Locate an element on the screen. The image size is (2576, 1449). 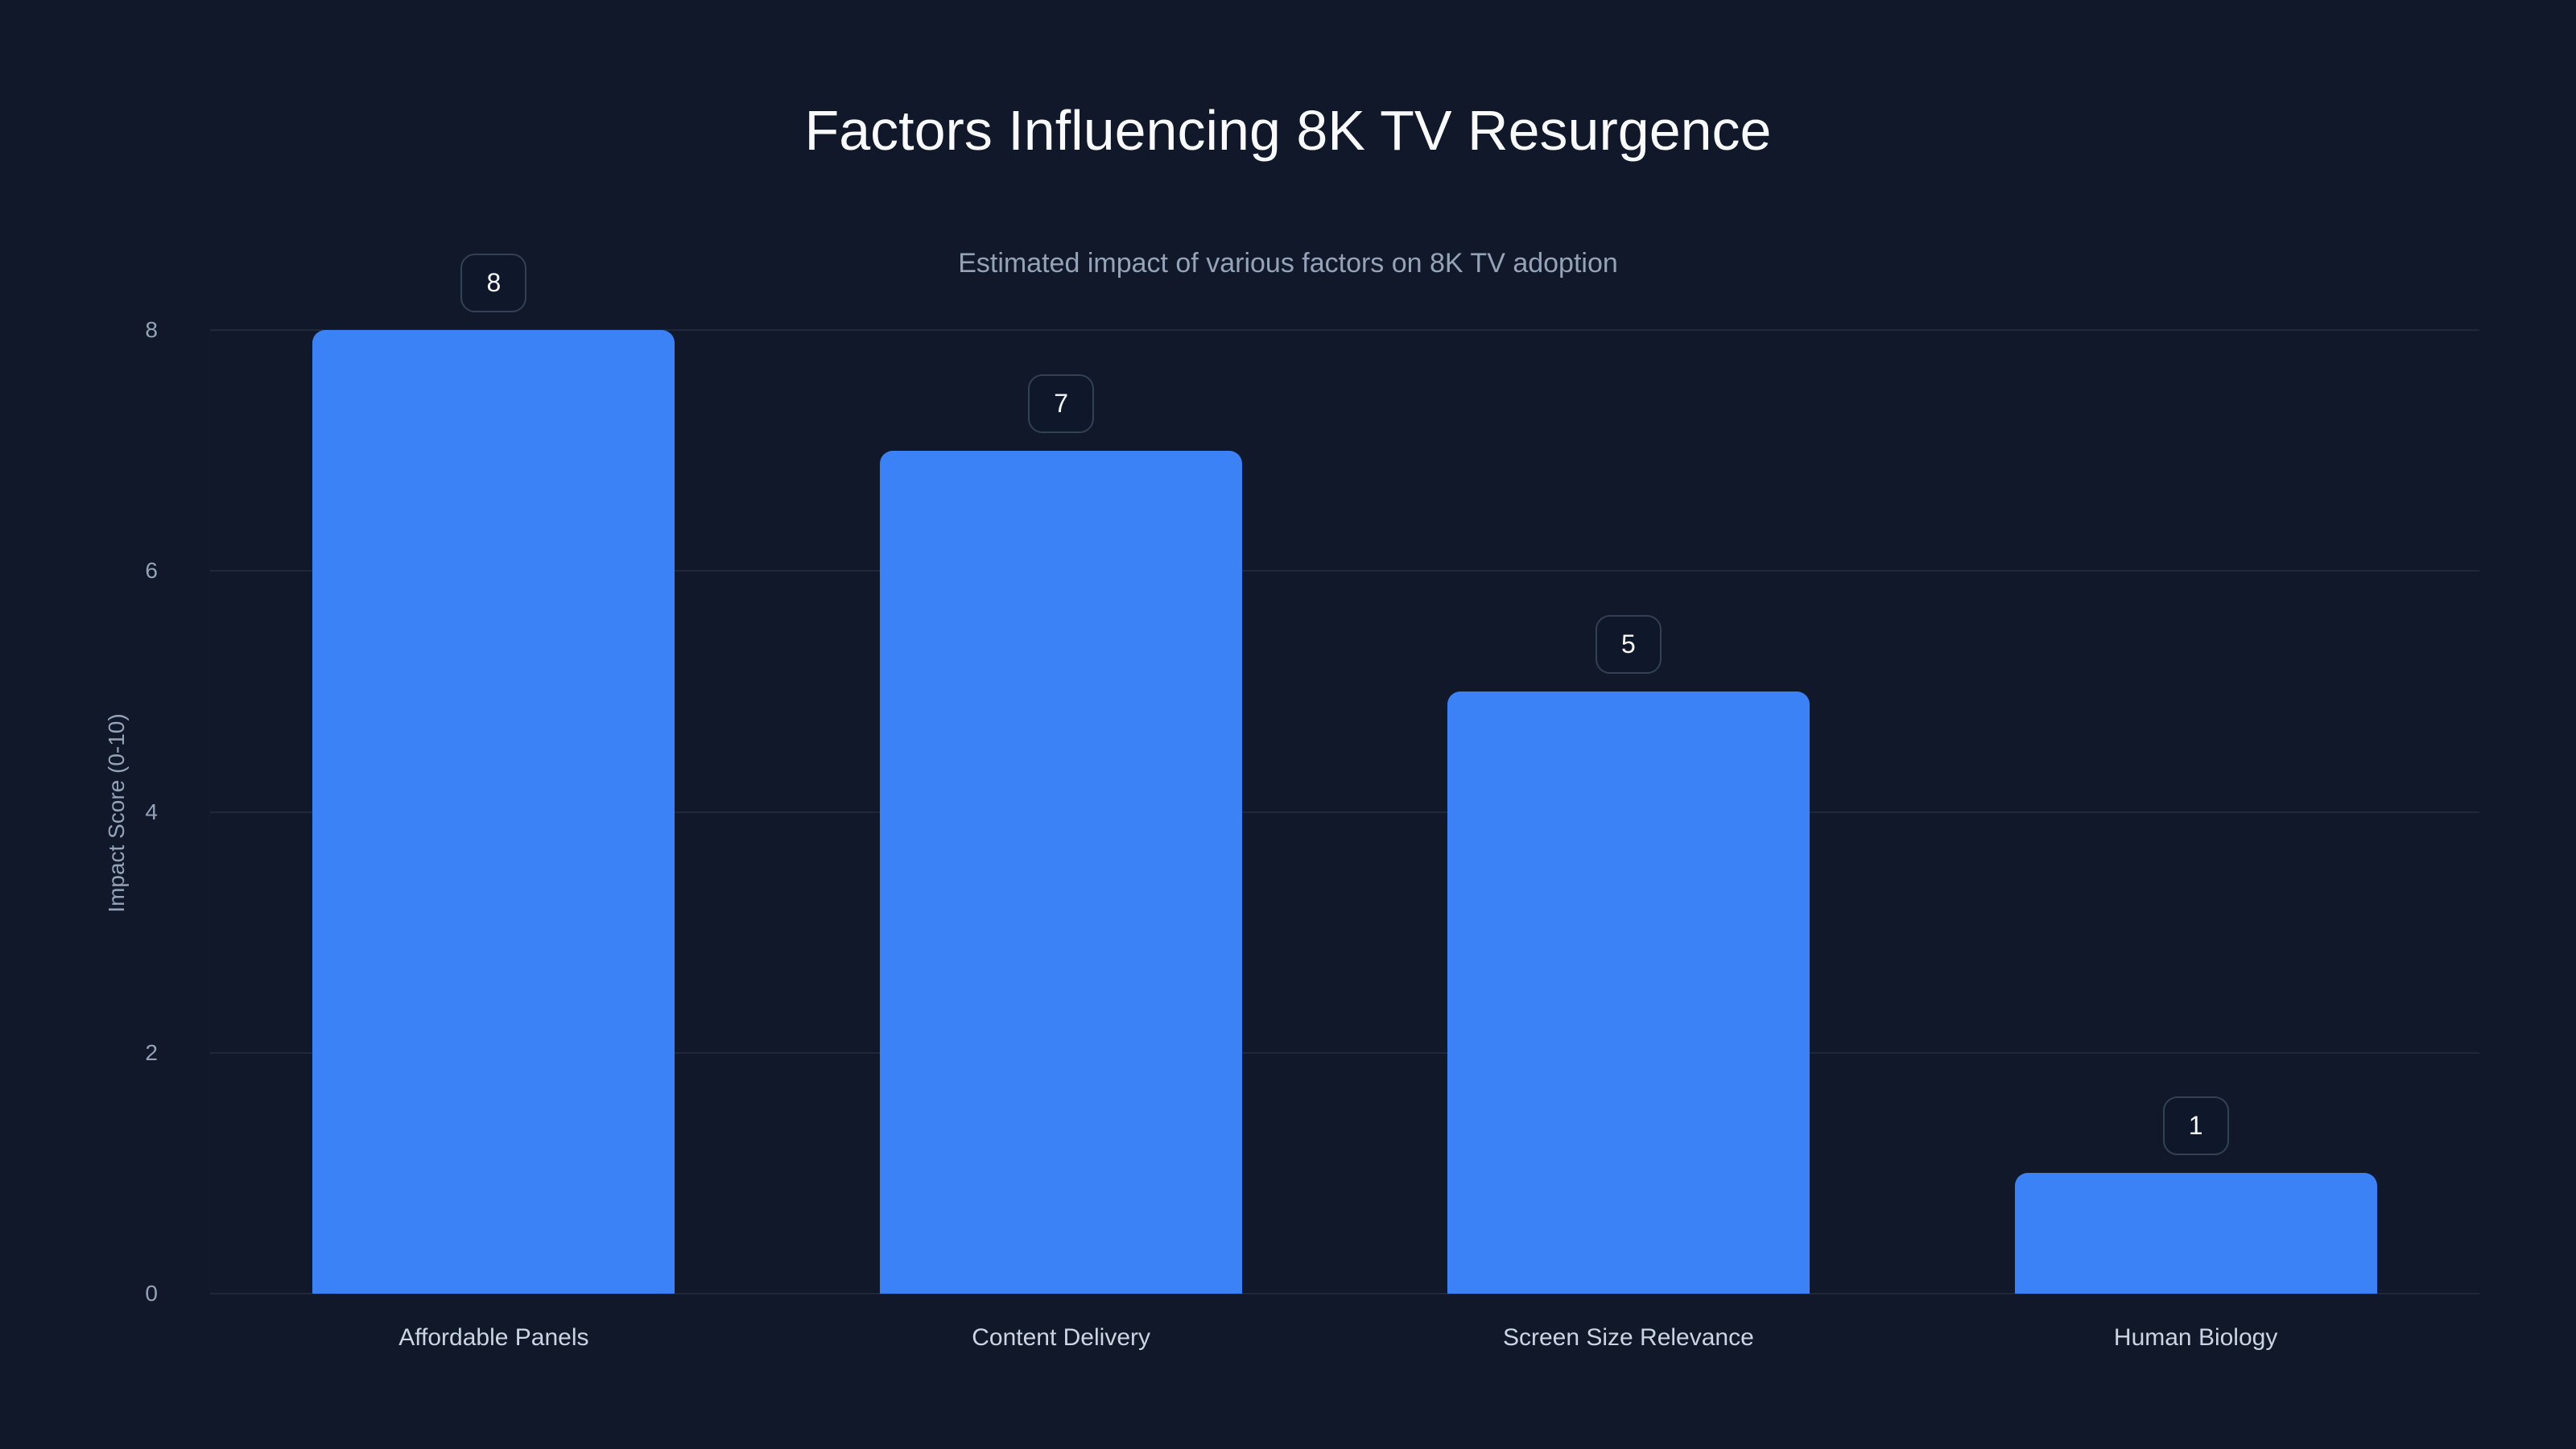
chart-title: Factors Influencing 8K TV Resurgence is located at coordinates (1288, 130).